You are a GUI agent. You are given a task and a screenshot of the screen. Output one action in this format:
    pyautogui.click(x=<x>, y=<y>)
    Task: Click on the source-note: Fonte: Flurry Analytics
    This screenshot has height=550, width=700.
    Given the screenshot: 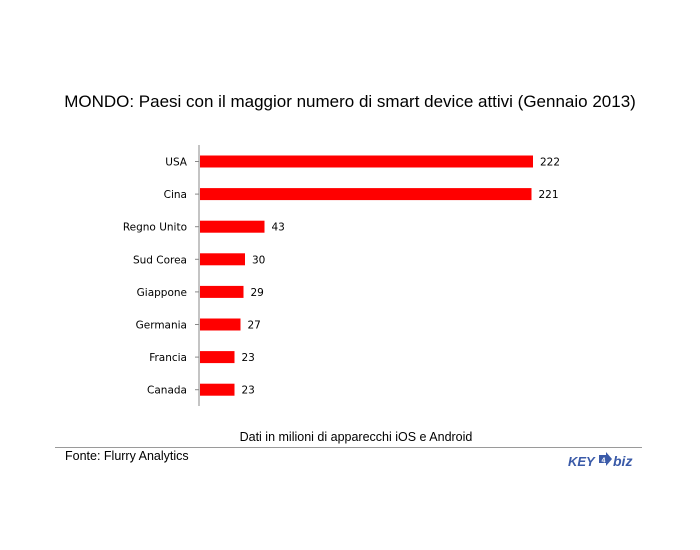 What is the action you would take?
    pyautogui.click(x=127, y=456)
    